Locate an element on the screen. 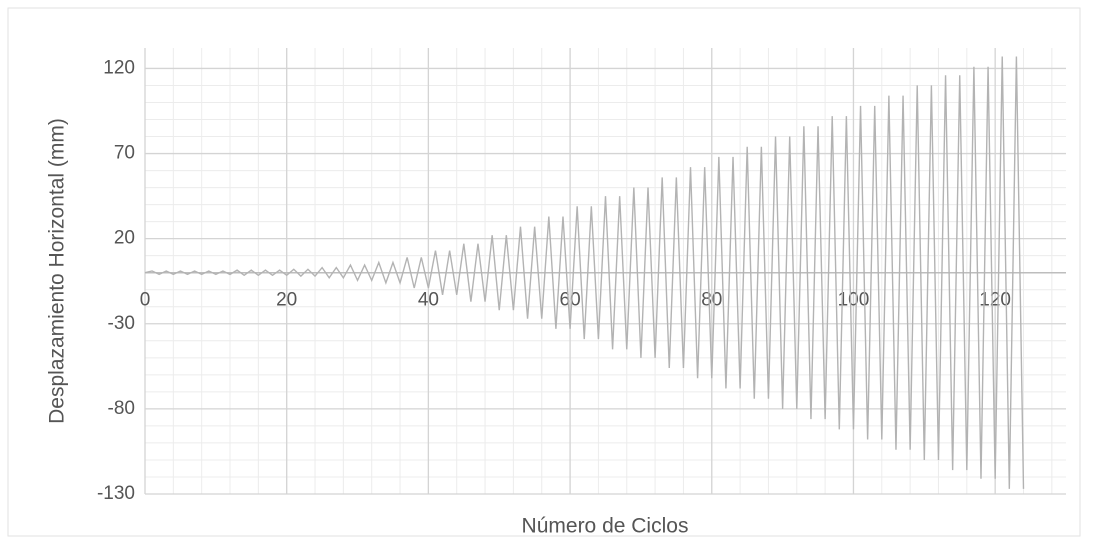 The width and height of the screenshot is (1093, 542). y-tick-label: 20 is located at coordinates (124, 238).